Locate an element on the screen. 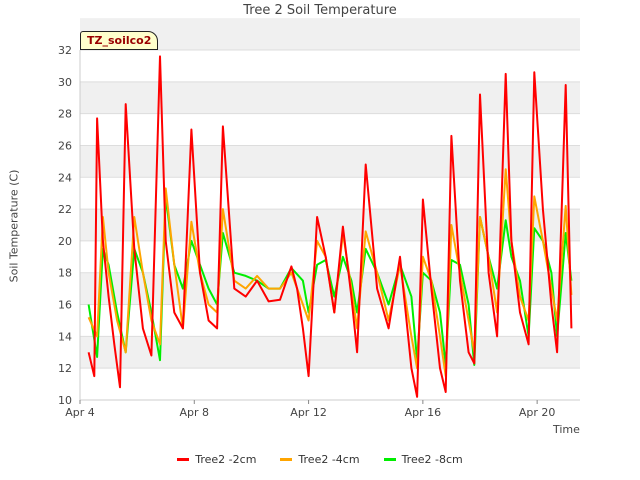 The image size is (640, 480). legend-item-4cm: Tree2 -4cm is located at coordinates (320, 459).